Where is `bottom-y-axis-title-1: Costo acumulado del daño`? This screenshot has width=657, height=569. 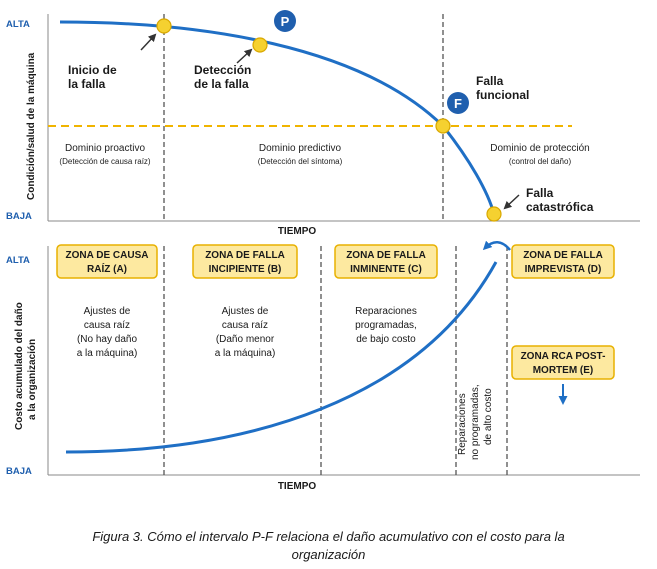
bottom-y-axis-title-1: Costo acumulado del daño is located at coordinates (19, 366).